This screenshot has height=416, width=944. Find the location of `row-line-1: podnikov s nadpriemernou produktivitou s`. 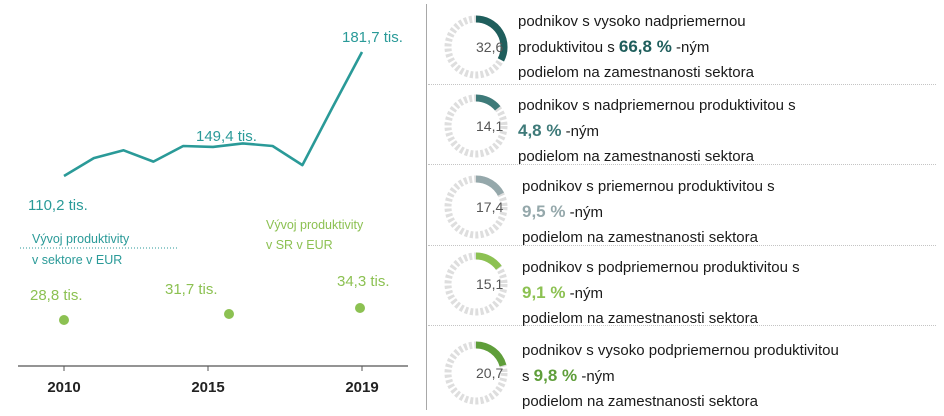

row-line-1: podnikov s nadpriemernou produktivitou s is located at coordinates (657, 105).